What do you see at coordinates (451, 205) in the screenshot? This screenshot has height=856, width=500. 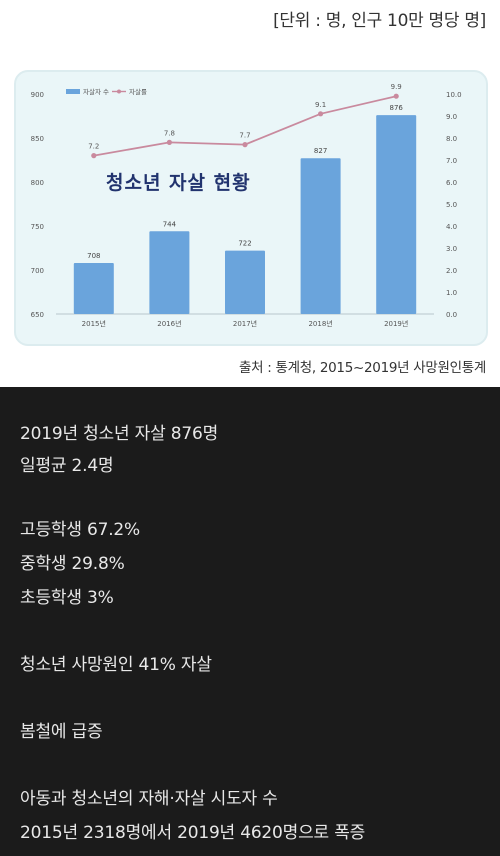 I see `y-right-tick-label: 5.0` at bounding box center [451, 205].